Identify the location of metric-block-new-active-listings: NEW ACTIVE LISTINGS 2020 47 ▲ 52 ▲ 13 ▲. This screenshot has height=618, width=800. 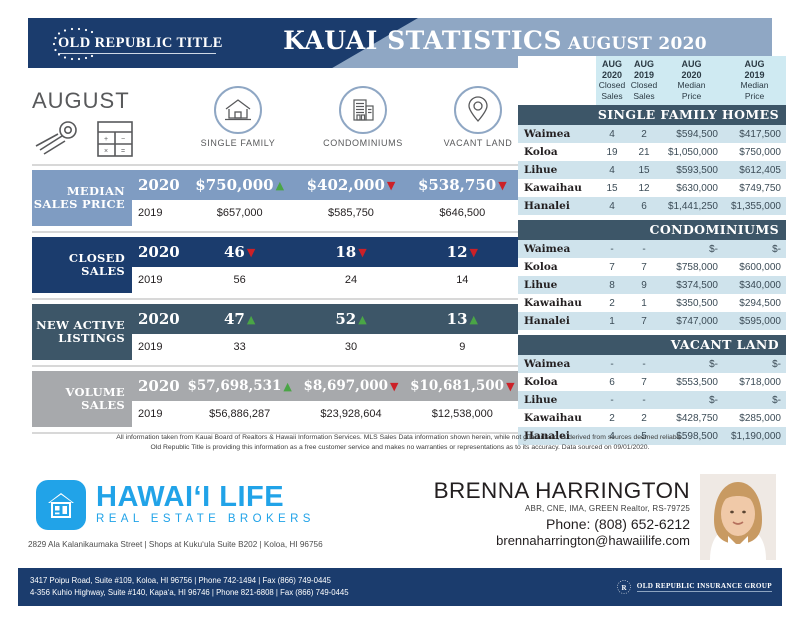
(275, 332).